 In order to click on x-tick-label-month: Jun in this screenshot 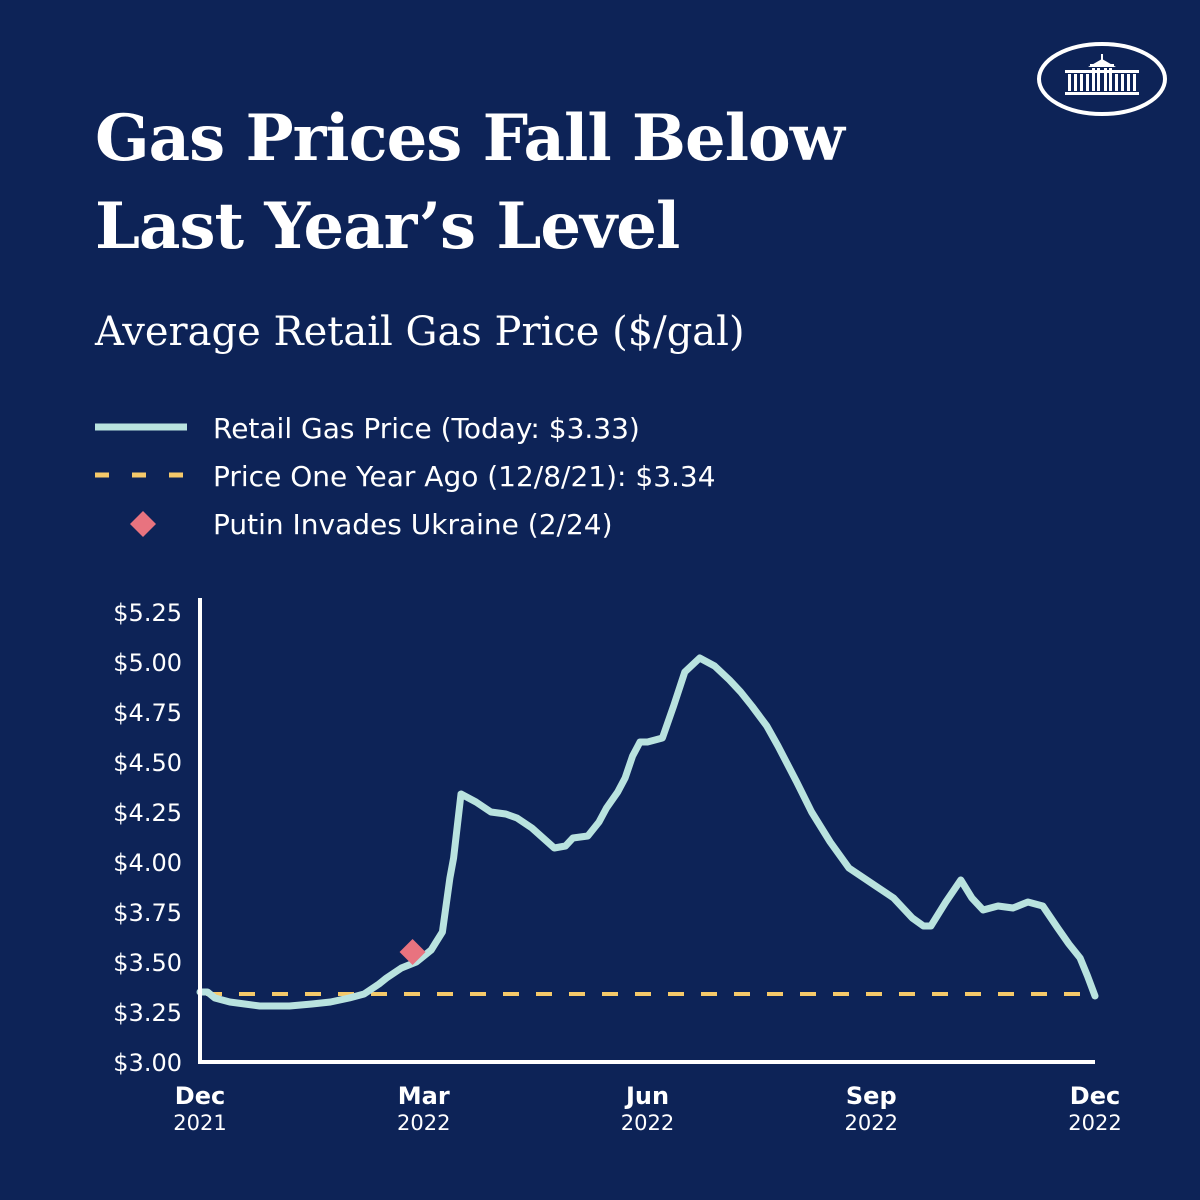, I will do `click(646, 1096)`.